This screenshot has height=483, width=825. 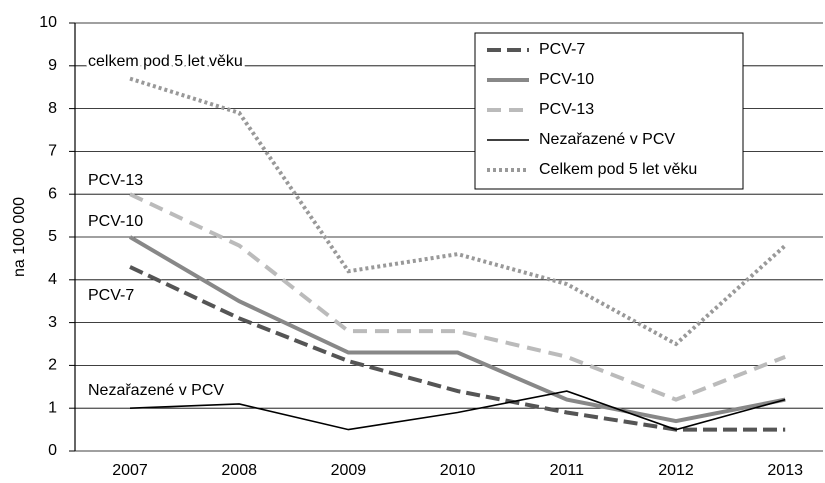 What do you see at coordinates (52, 65) in the screenshot?
I see `y-tick-label: 9` at bounding box center [52, 65].